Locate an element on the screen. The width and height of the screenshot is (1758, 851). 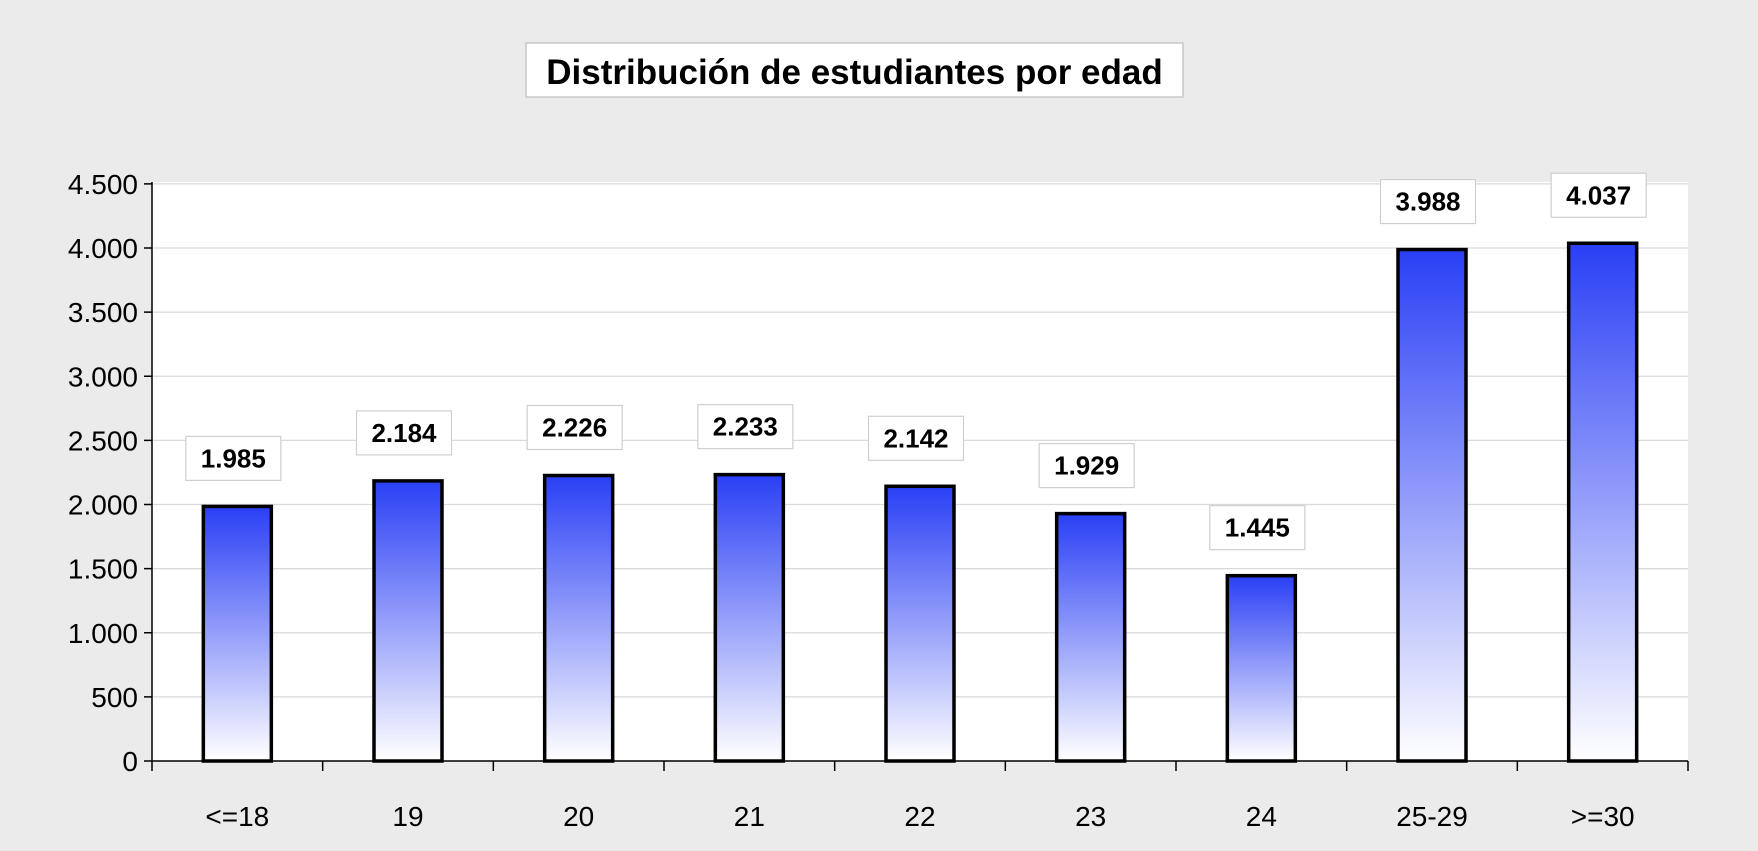
x-axis: <=18 19 20 21 22 23 24 25-29 >=30 is located at coordinates (920, 796).